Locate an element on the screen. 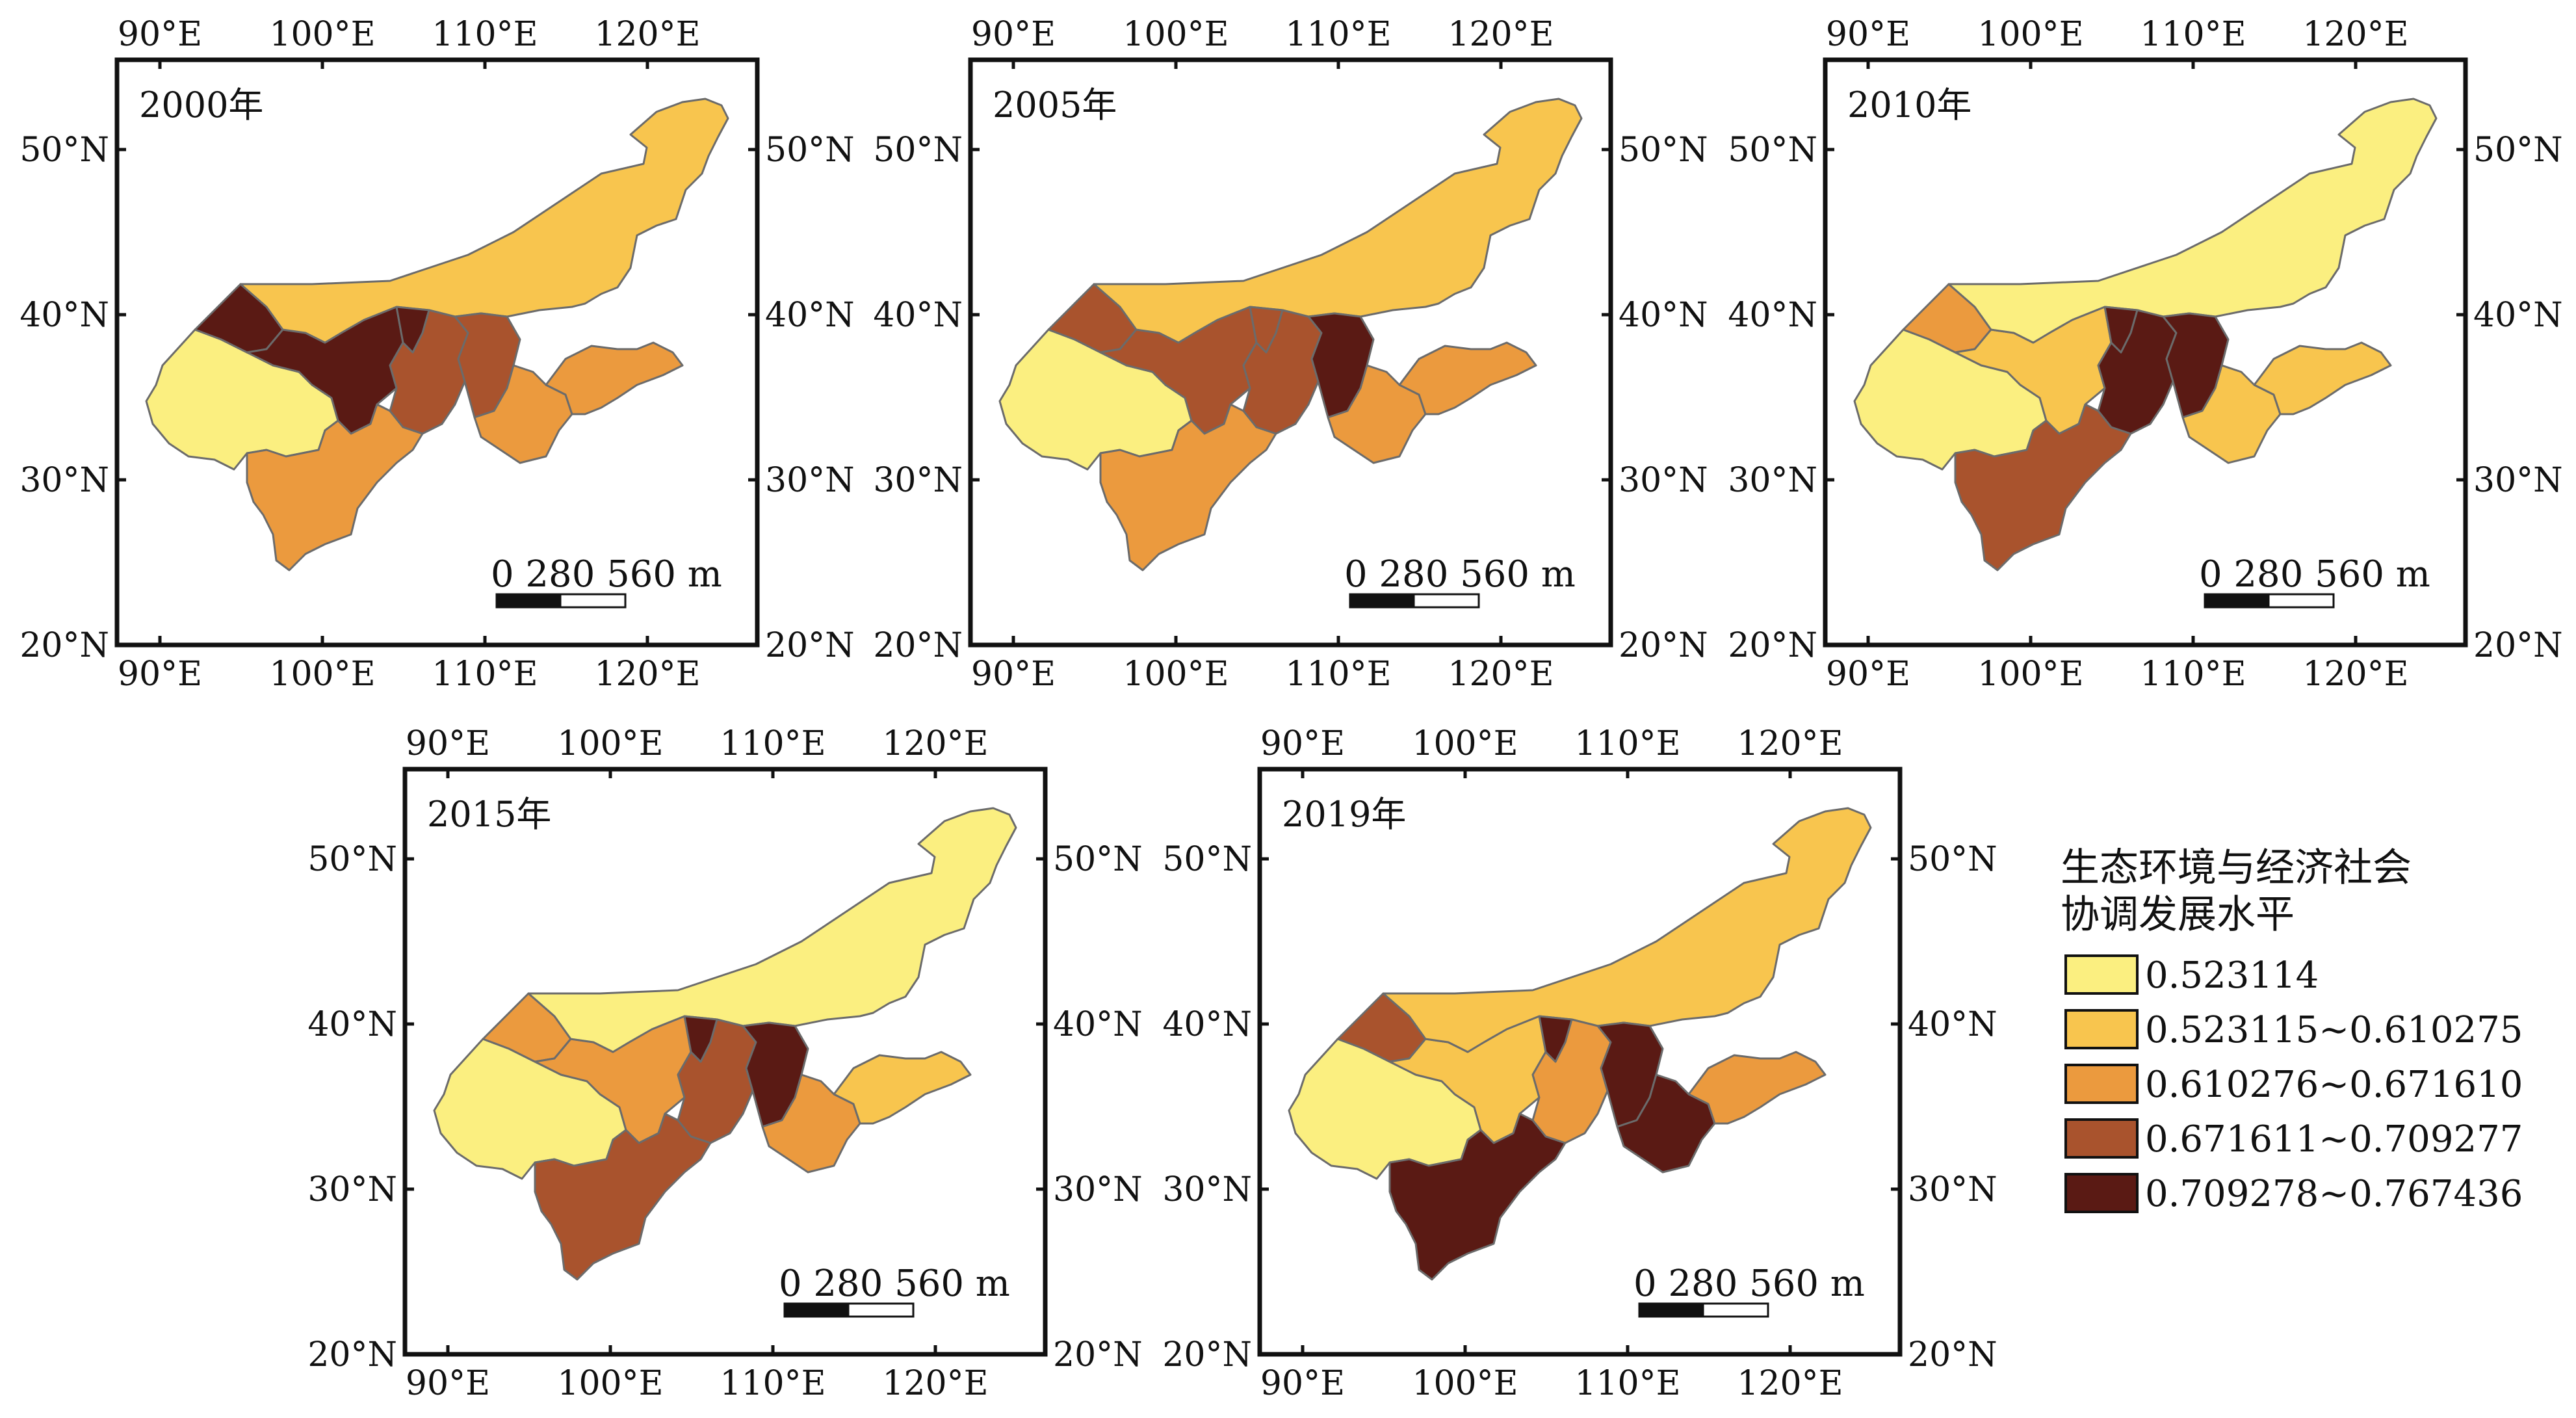  legend-title-line1: 生态环境与经济社会 is located at coordinates (2236, 868).